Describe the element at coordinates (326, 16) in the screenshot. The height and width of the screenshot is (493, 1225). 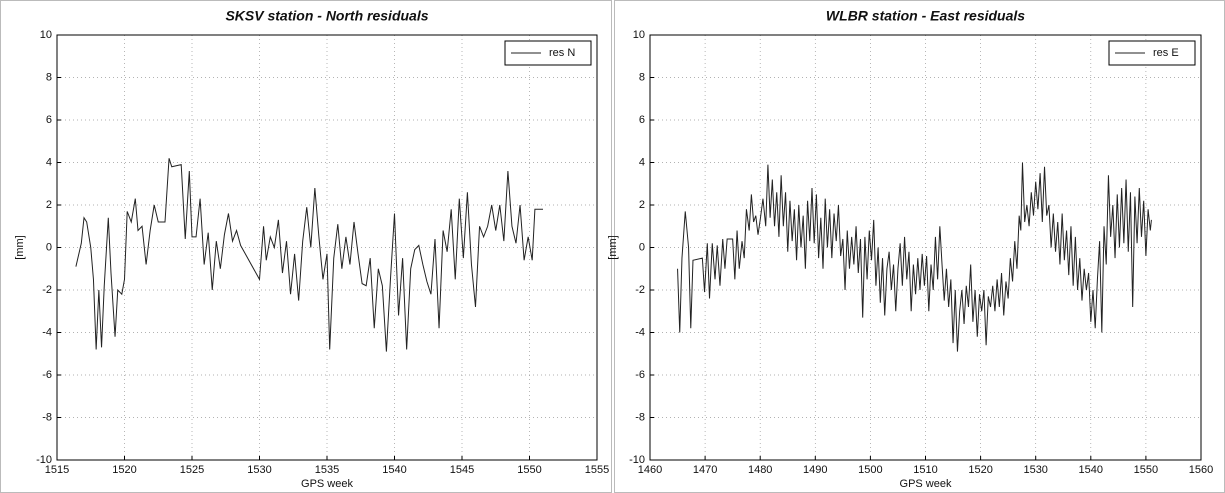
I see `chart-title: SKSV station - North residuals` at that location.